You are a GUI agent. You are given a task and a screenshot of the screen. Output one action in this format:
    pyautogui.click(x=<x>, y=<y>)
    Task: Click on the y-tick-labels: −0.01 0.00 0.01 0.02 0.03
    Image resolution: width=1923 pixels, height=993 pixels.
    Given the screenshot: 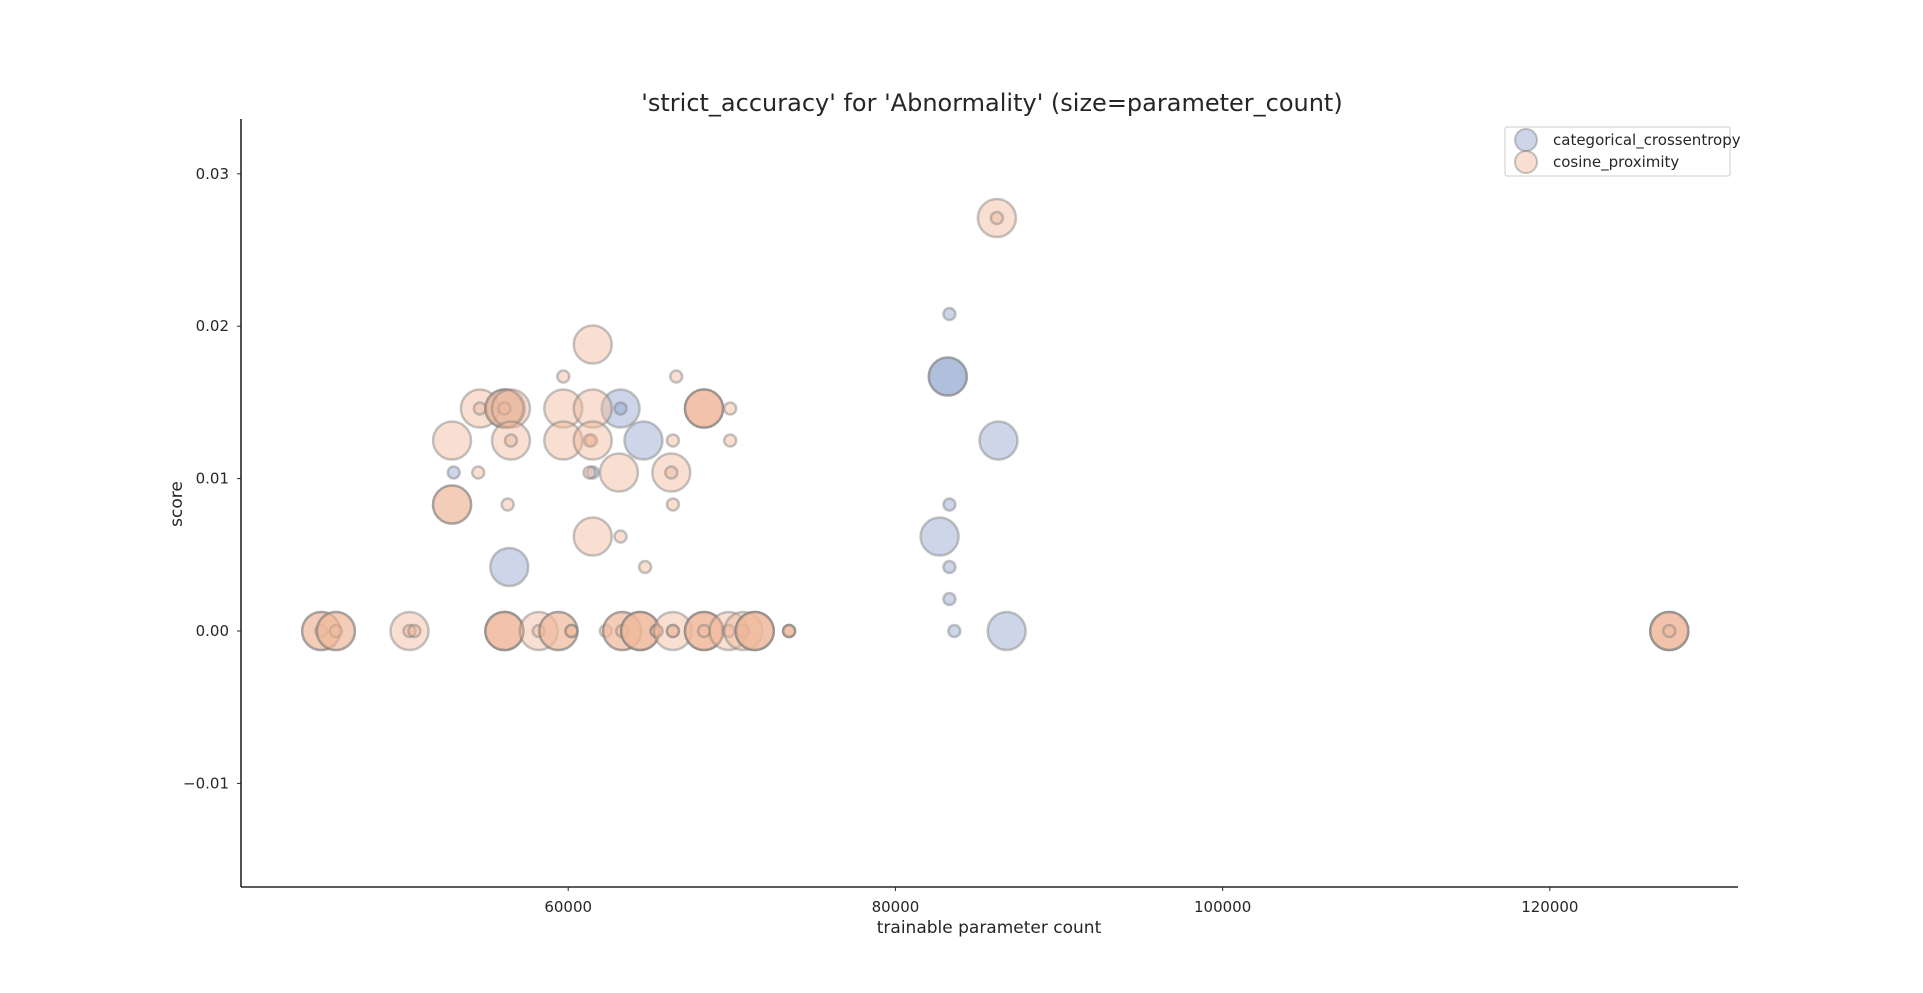 What is the action you would take?
    pyautogui.click(x=212, y=478)
    